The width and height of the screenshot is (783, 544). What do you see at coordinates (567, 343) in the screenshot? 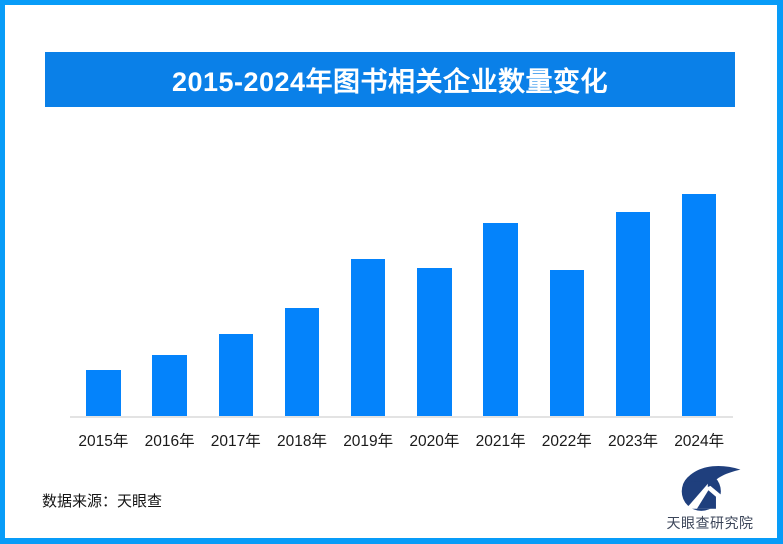
I see `bar-2022年` at bounding box center [567, 343].